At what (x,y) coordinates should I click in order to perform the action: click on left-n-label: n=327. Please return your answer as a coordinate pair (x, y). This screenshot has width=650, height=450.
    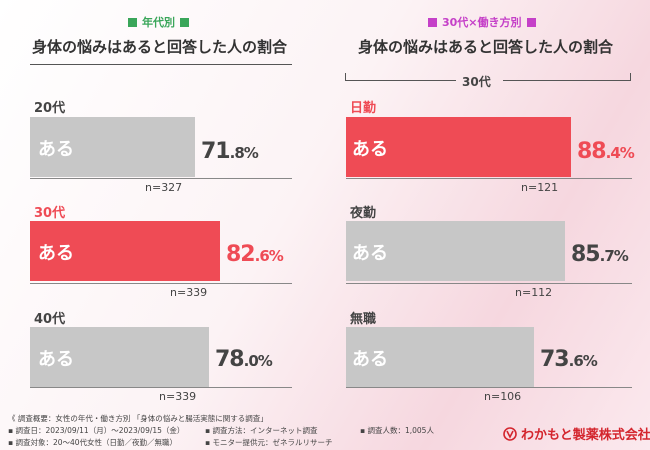
    Looking at the image, I should click on (164, 187).